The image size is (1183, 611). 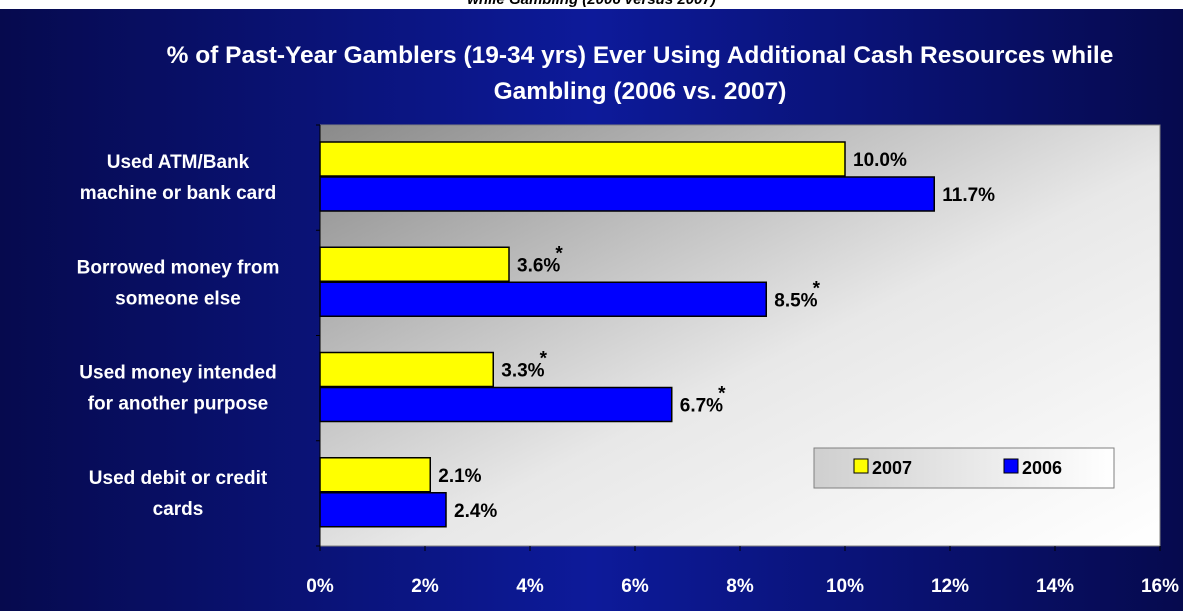 What do you see at coordinates (178, 267) in the screenshot?
I see `category-label: Borrowed money from` at bounding box center [178, 267].